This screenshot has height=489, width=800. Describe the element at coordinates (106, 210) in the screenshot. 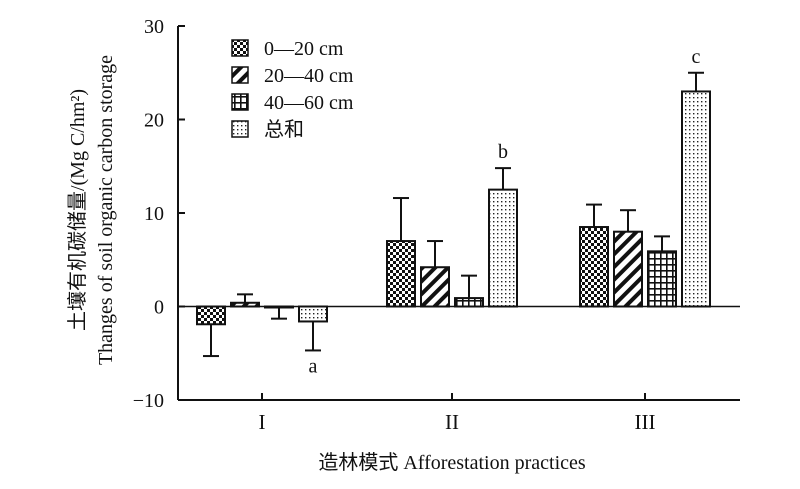

I see `y-axis-label-en: Thanges of soil organic carbon storage` at that location.